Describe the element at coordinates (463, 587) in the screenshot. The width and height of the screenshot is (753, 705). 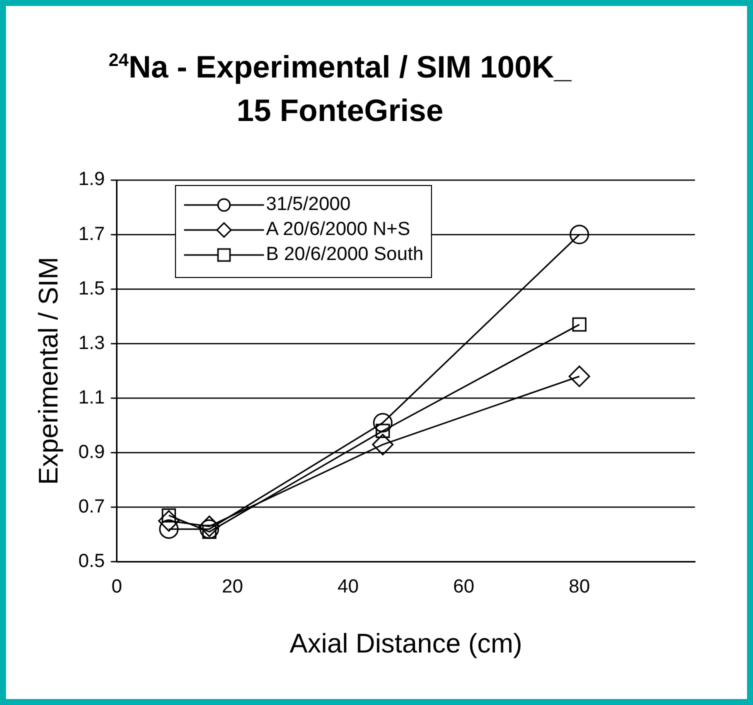
I see `x-tick-label: 60` at that location.